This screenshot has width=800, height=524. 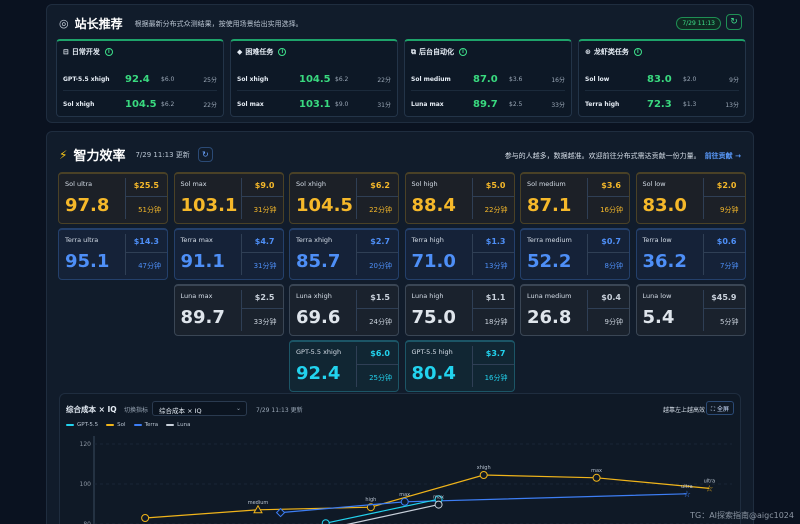 What do you see at coordinates (459, 310) in the screenshot?
I see `model-card-luna: Luna high 75.0 $1.1 18分钟` at bounding box center [459, 310].